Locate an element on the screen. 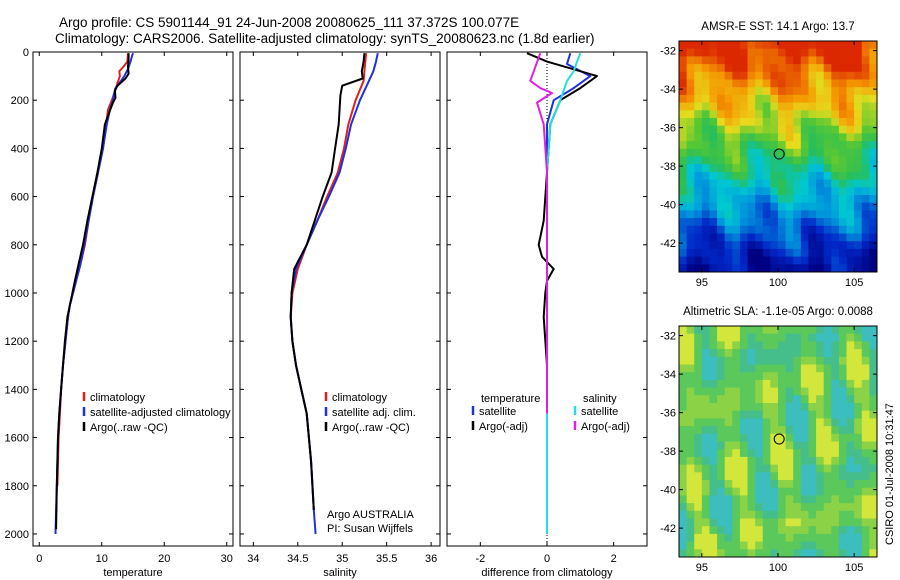 The width and height of the screenshot is (900, 580). y-tick-label: -42 is located at coordinates (668, 244).